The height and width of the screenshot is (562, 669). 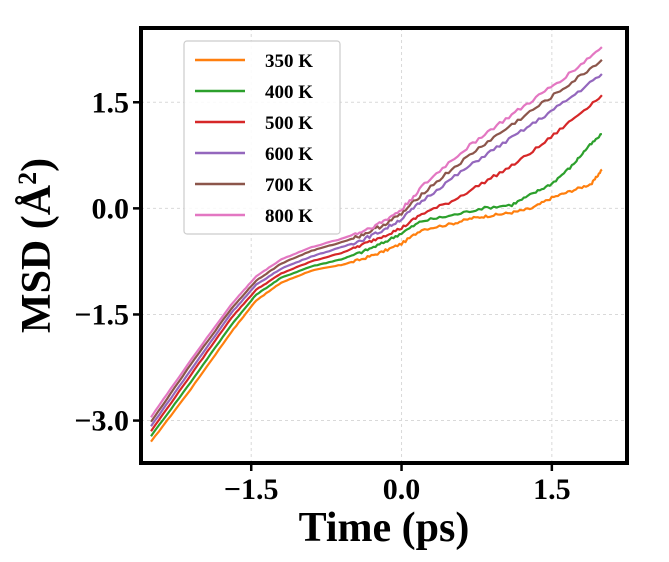 I want to click on y-tick-label: 0.0, so click(x=111, y=208).